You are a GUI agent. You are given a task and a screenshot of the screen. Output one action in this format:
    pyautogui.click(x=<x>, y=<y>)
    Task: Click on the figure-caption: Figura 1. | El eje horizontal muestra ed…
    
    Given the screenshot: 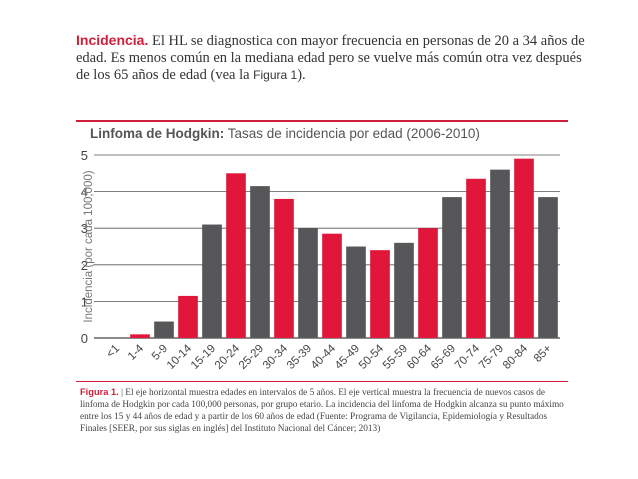 What is the action you would take?
    pyautogui.click(x=325, y=410)
    